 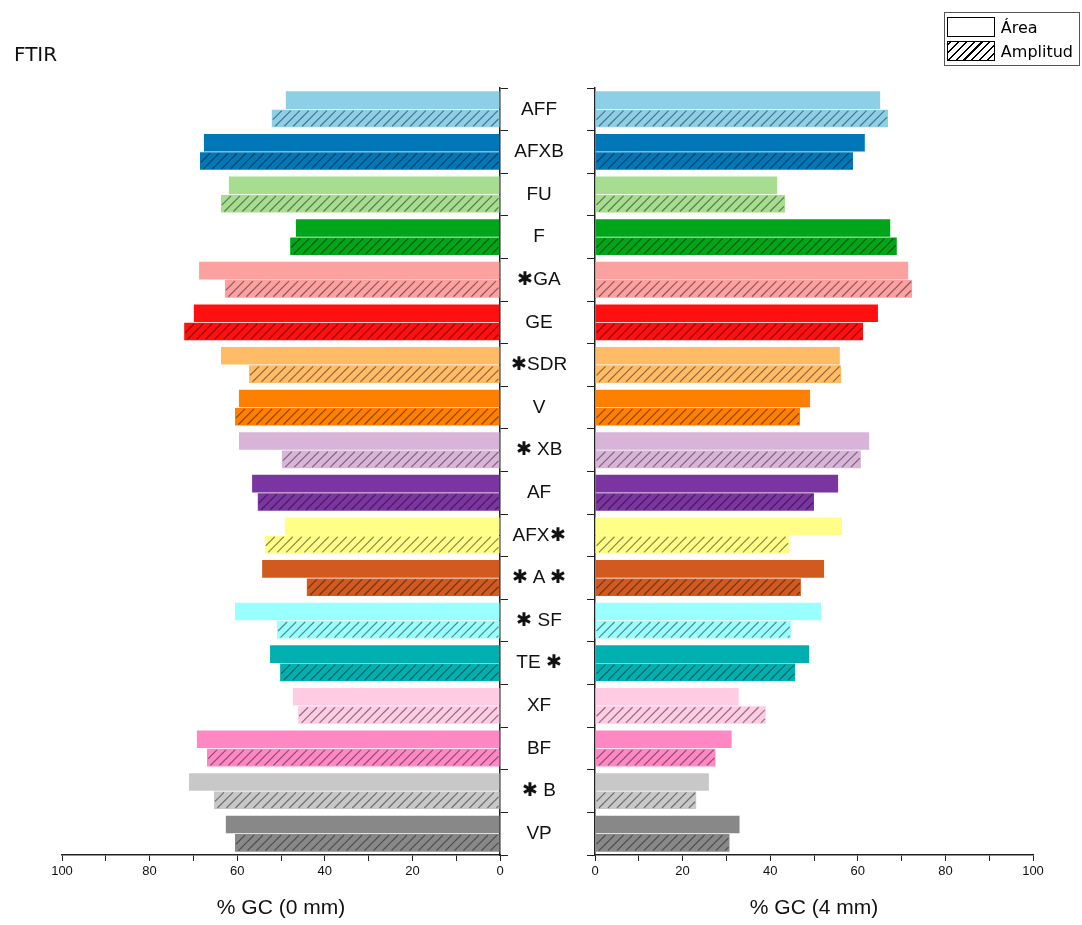 I want to click on y-tick-label: AF, so click(x=539, y=492).